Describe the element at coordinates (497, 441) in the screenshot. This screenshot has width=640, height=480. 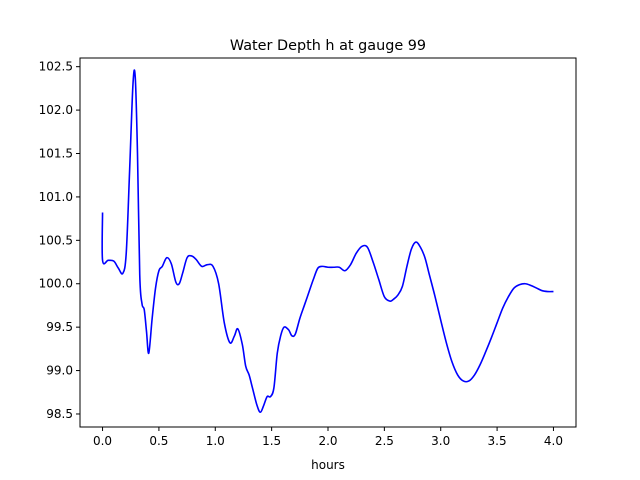
I see `x-tick-label: 3.5` at that location.